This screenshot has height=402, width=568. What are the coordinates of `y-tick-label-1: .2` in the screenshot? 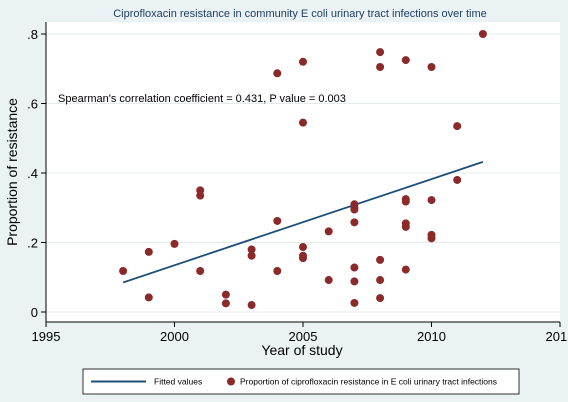 It's located at (32, 243).